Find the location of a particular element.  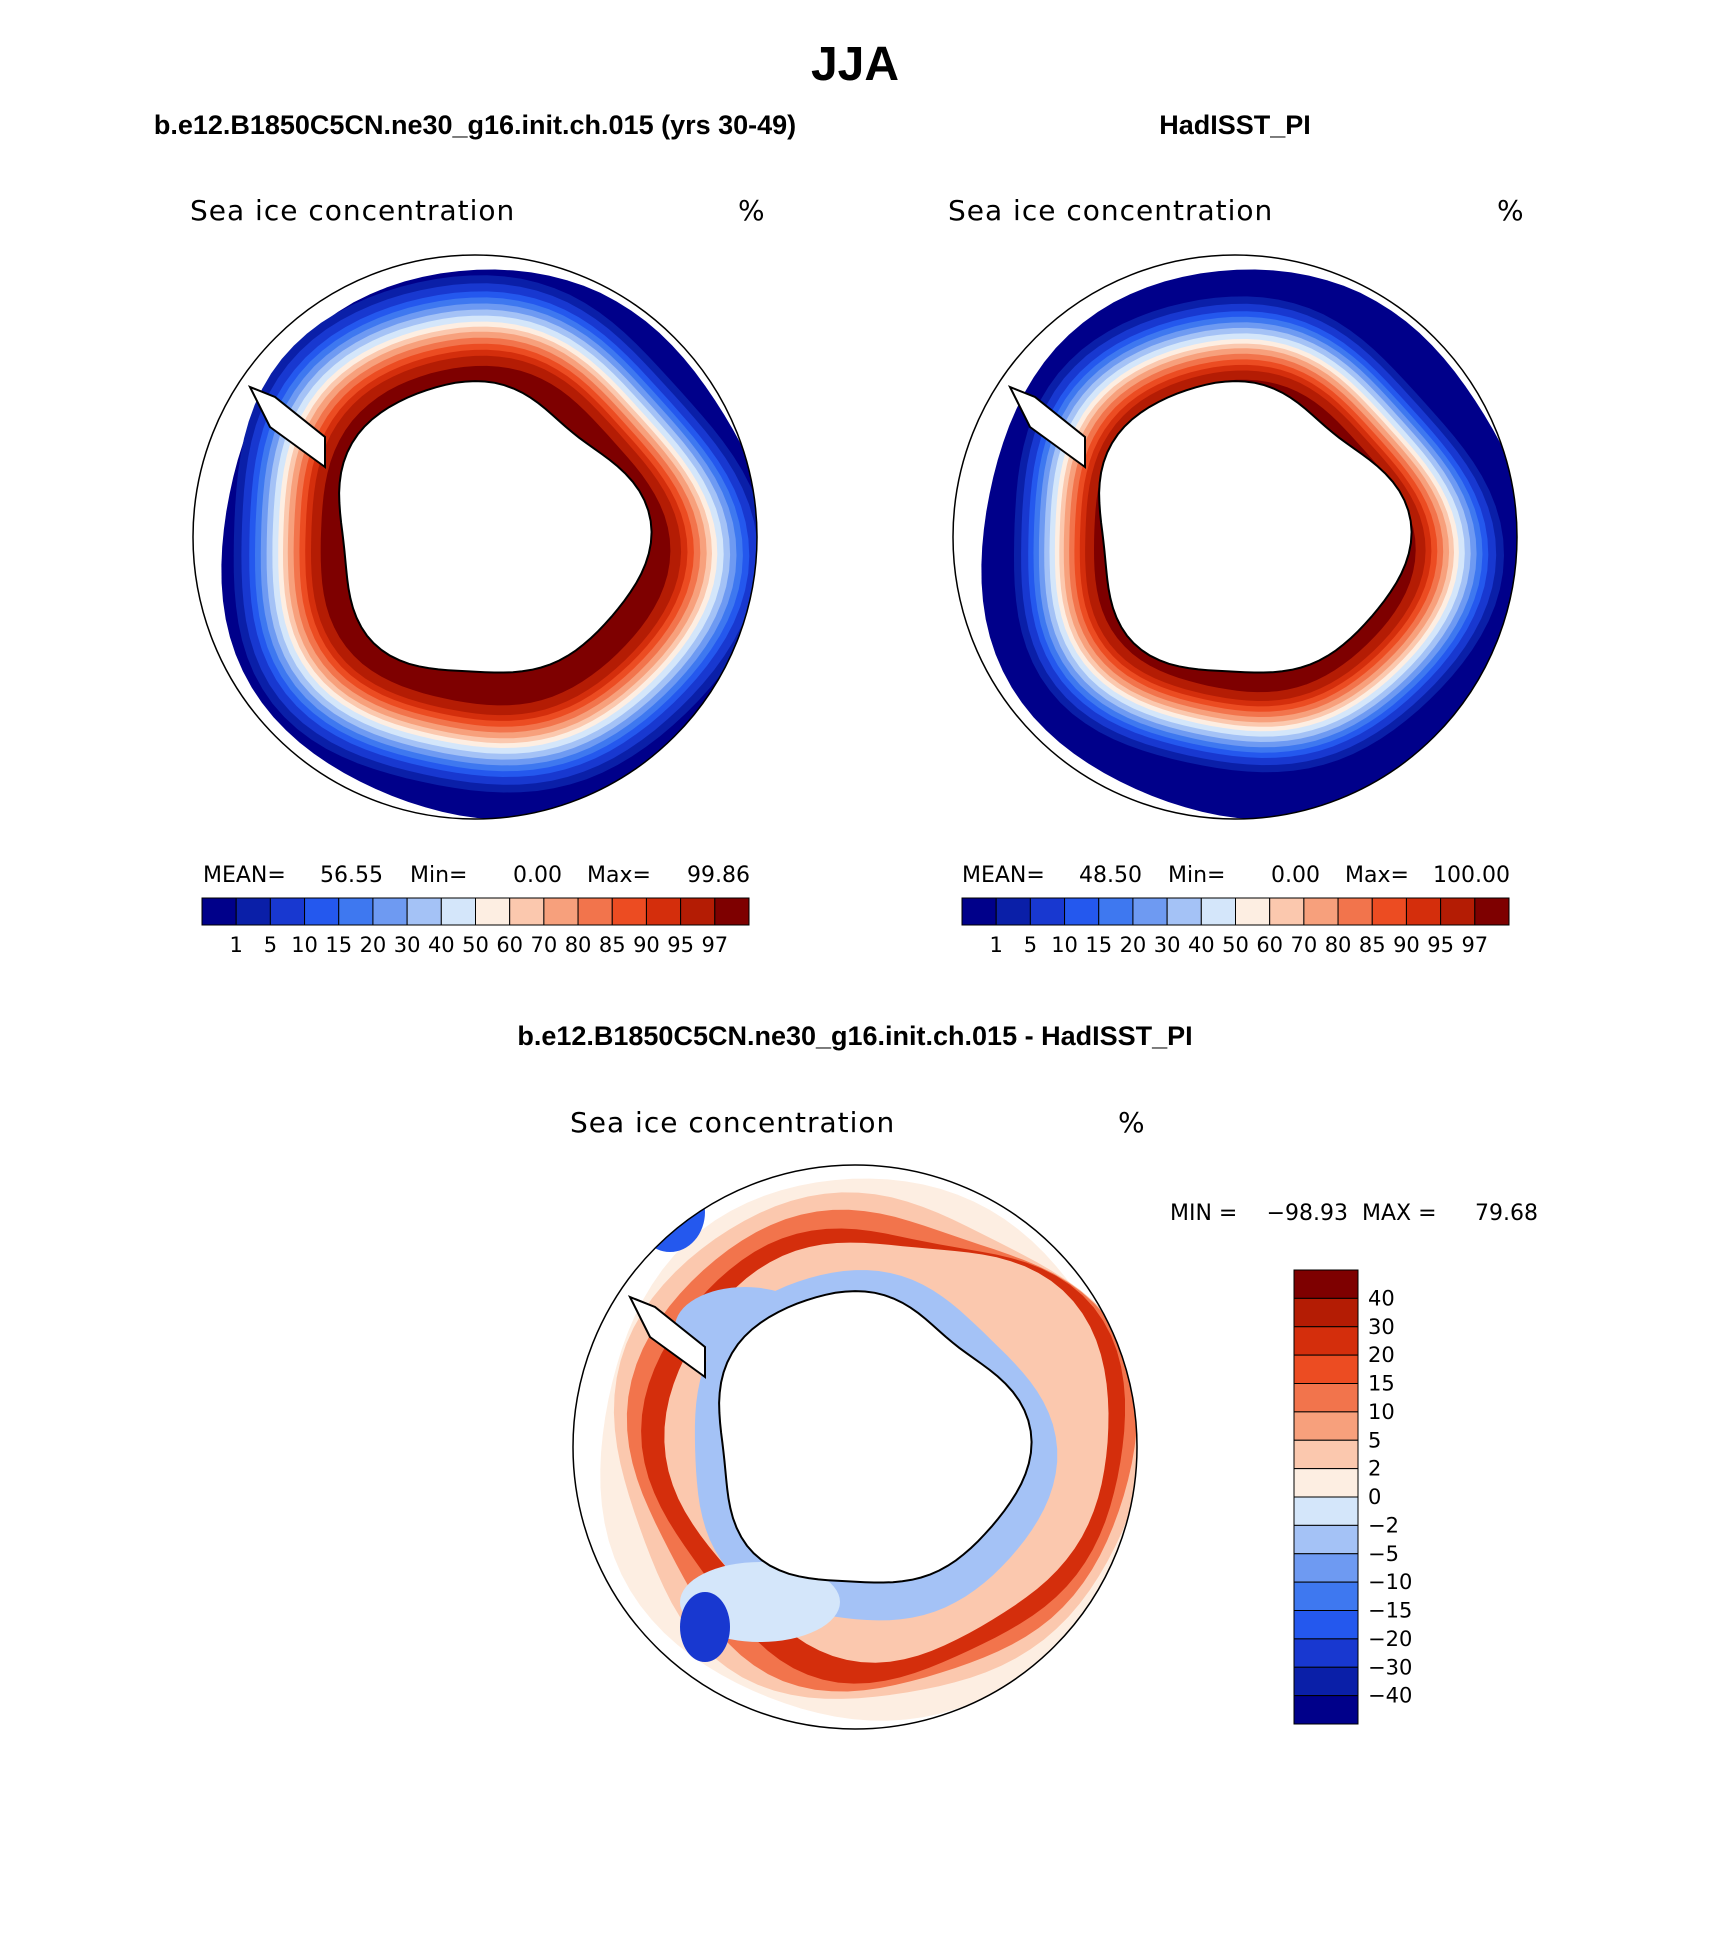

panel-model-stats: MEAN= 56.55 Min= 0.00 Max= 99.86 is located at coordinates (476, 875).